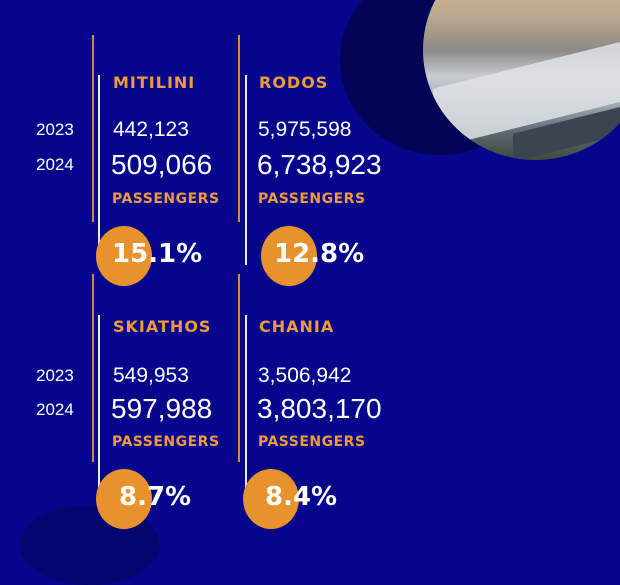  What do you see at coordinates (305, 129) in the screenshot?
I see `passengers-2023: 5,975,598` at bounding box center [305, 129].